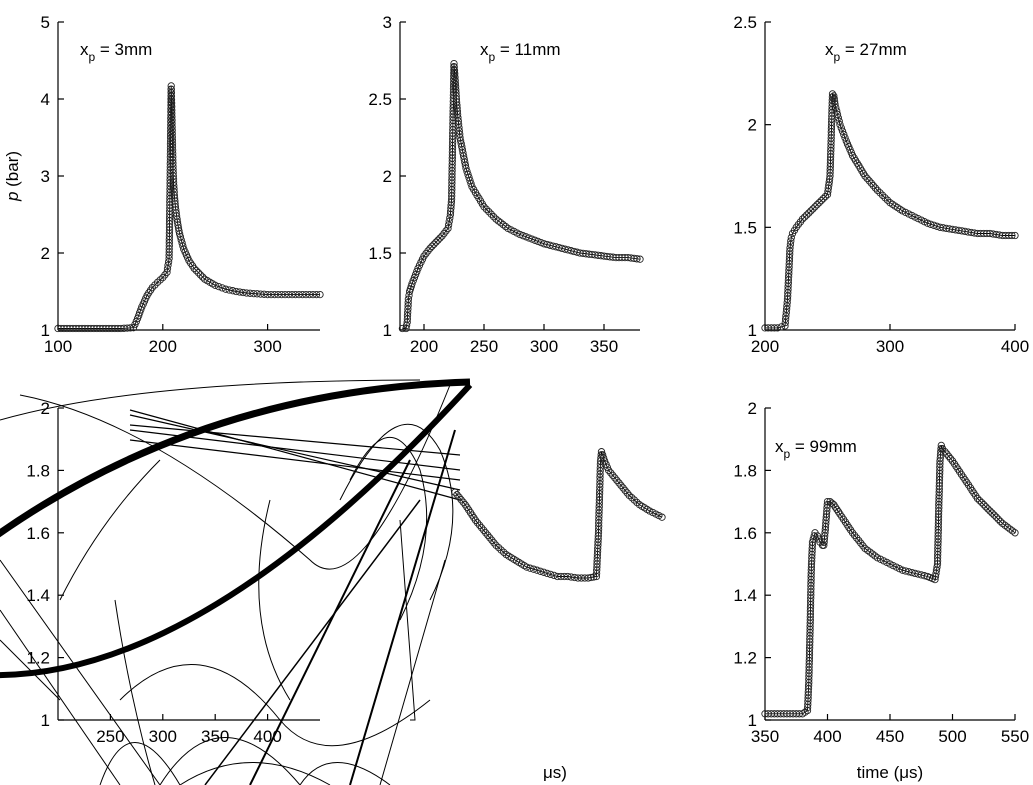 This screenshot has height=785, width=1033. I want to click on y-tick-label: 1.5, so click(745, 227).